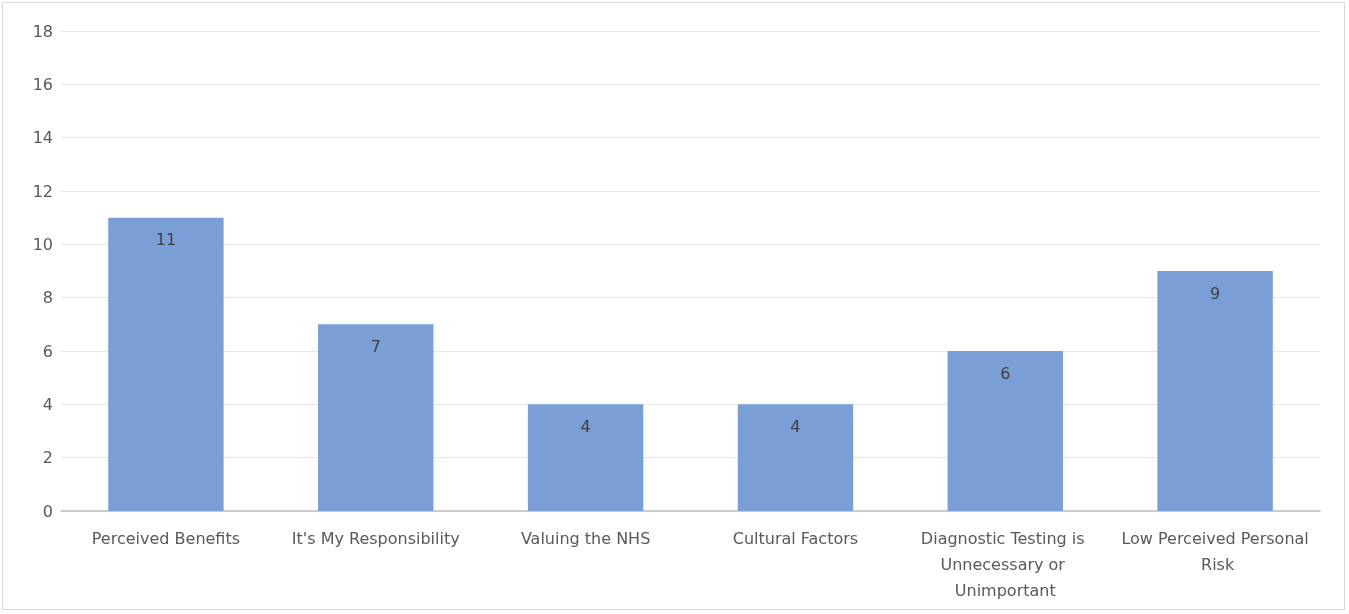  I want to click on y-tick-label: 14, so click(42, 138).